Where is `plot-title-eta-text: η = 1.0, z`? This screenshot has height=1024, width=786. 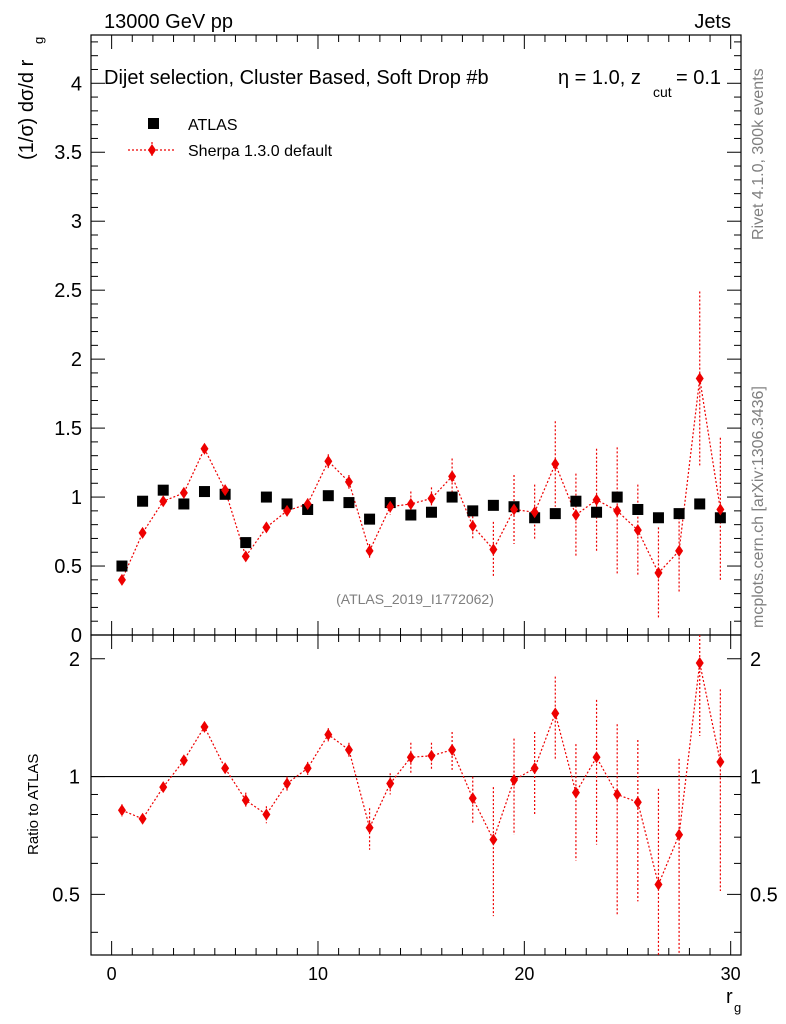 plot-title-eta-text: η = 1.0, z is located at coordinates (599, 78).